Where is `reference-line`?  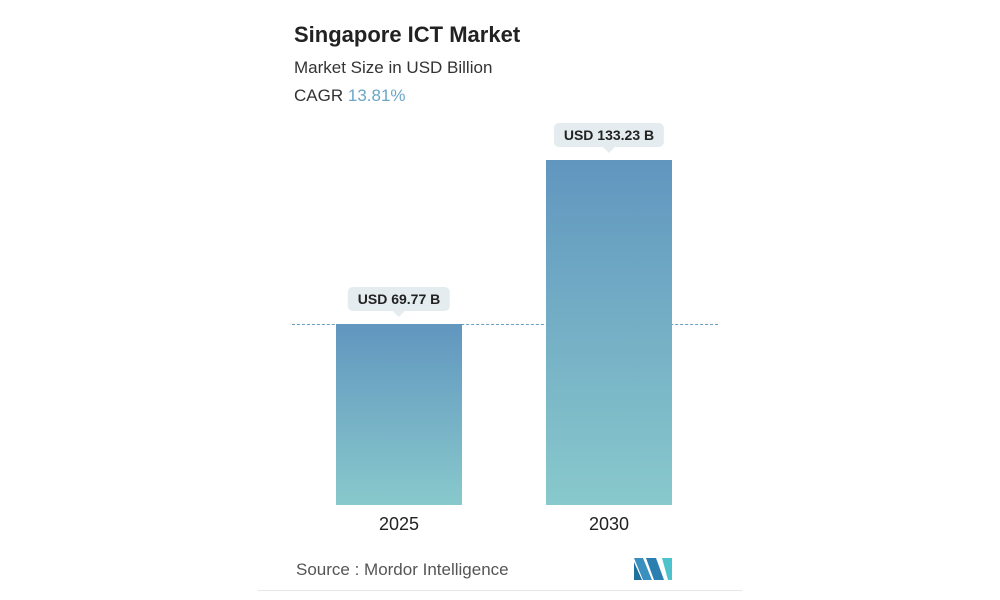
reference-line is located at coordinates (505, 324).